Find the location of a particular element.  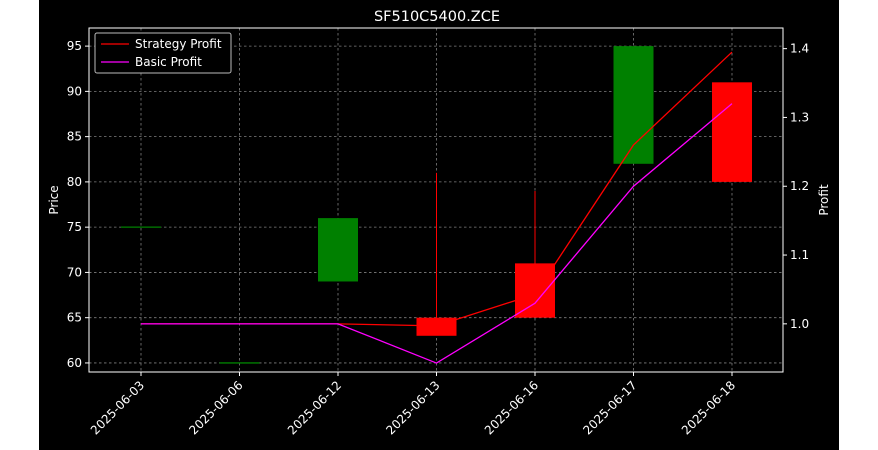

x-tick-label: 2025-06-18 is located at coordinates (708, 407).